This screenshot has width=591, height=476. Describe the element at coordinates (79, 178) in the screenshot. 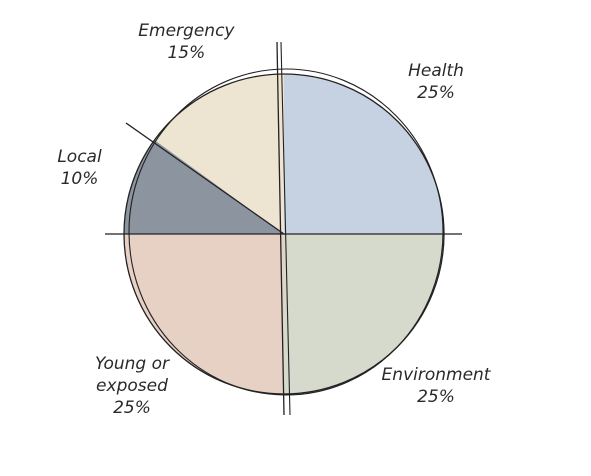

I see `value-label: 10%` at that location.